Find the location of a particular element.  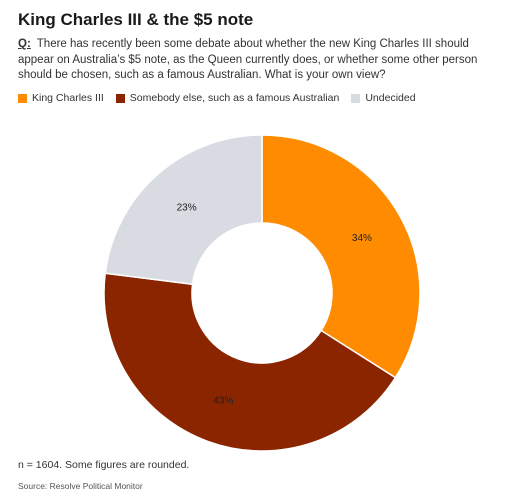

slice-label-king: 34% is located at coordinates (362, 238).